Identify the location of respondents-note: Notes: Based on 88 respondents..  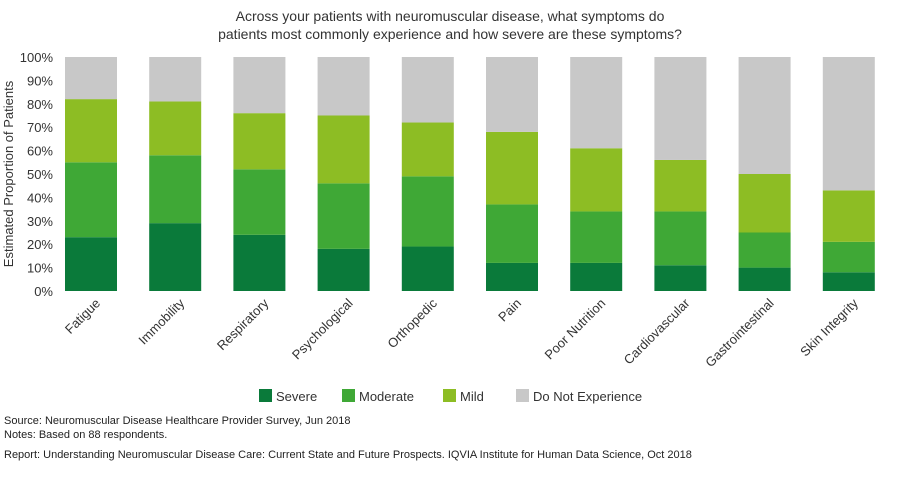
(86, 435).